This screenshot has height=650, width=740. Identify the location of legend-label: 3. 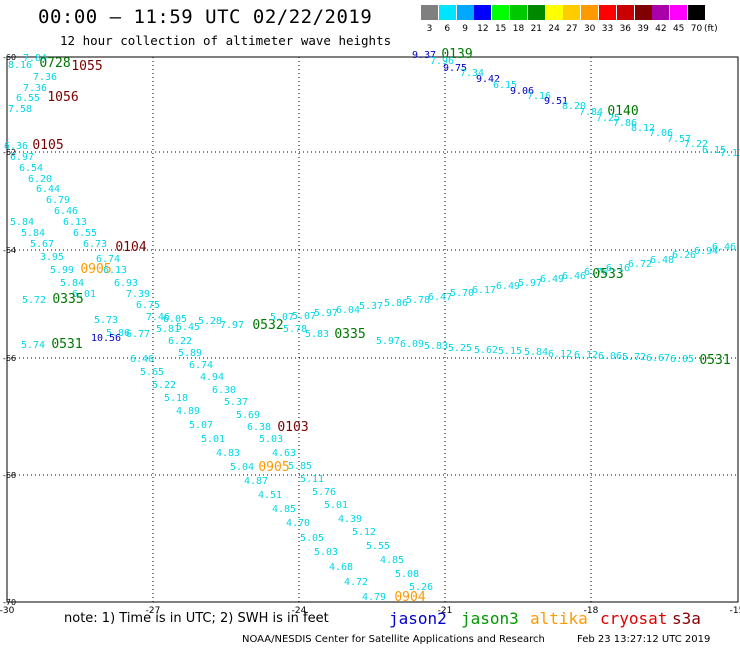
(429, 29).